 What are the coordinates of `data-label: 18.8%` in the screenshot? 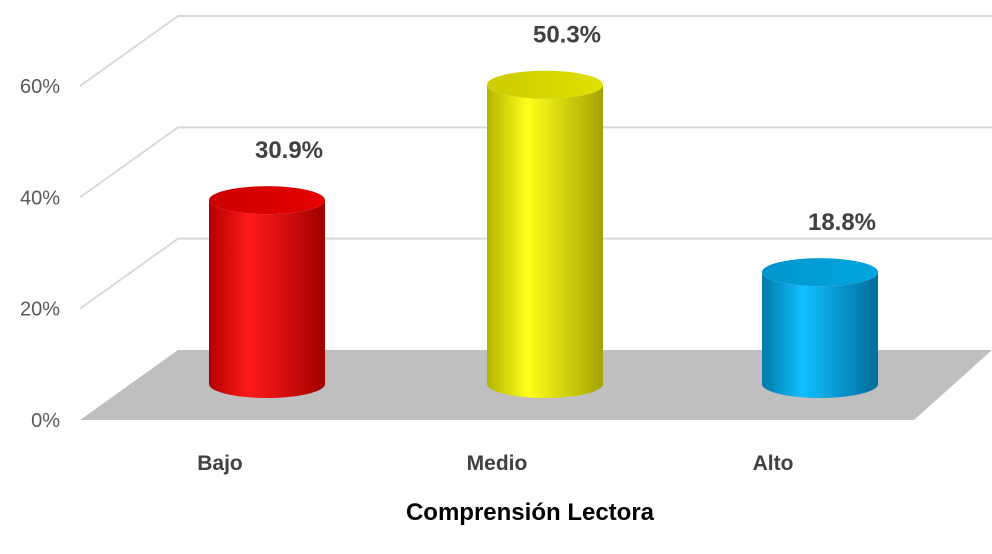 It's located at (842, 222).